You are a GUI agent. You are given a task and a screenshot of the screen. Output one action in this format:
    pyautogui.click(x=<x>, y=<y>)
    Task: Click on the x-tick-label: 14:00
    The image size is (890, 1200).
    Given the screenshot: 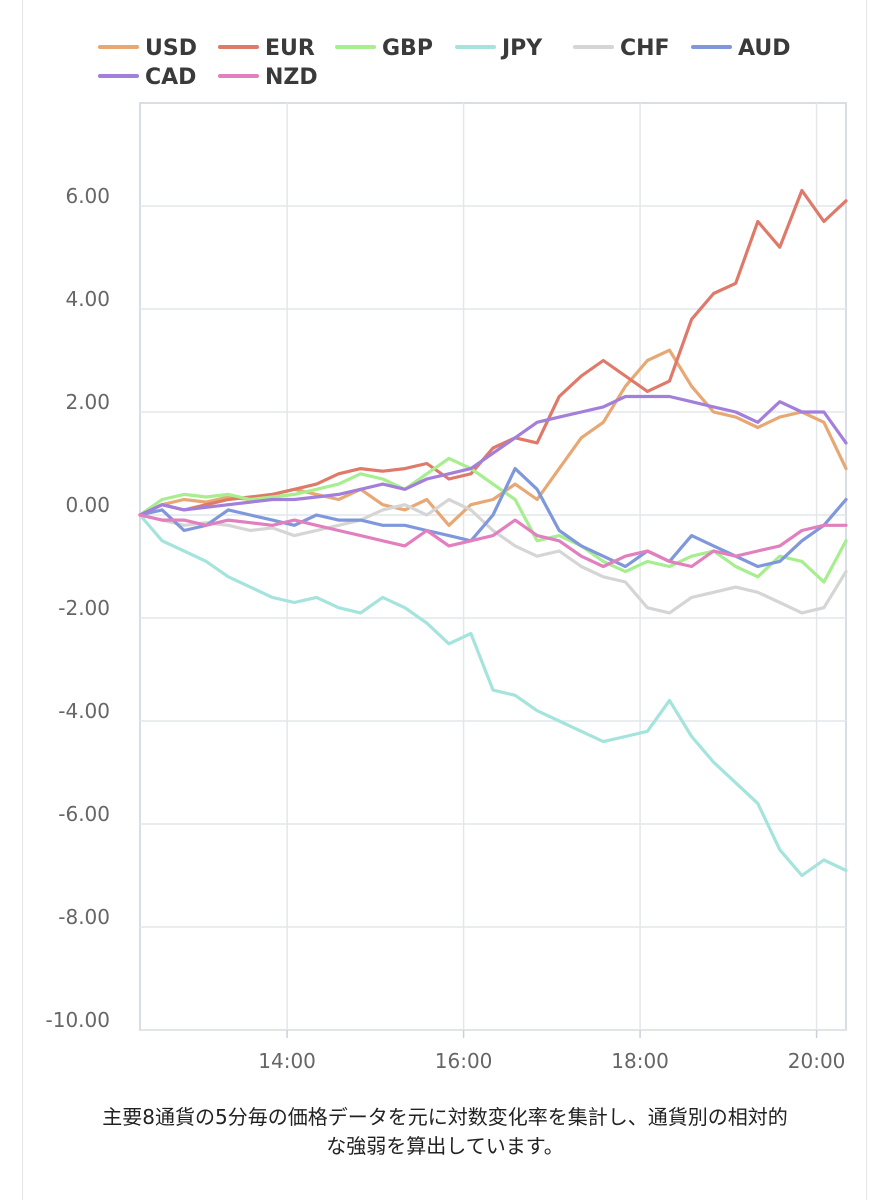 What is the action you would take?
    pyautogui.click(x=287, y=1061)
    